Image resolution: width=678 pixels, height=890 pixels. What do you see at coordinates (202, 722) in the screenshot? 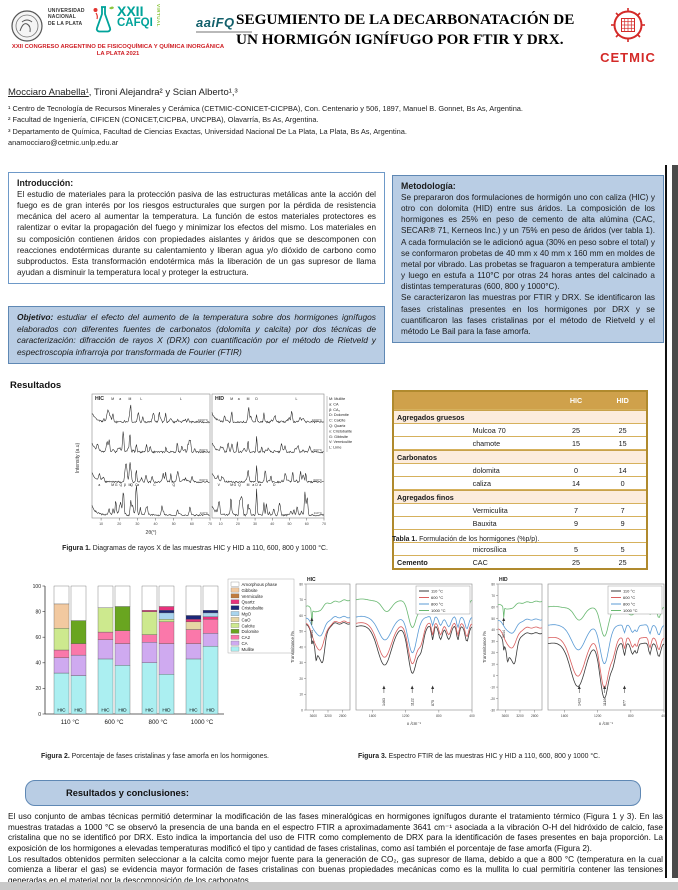
I see `svg-text: 1000 °C` at bounding box center [202, 722].